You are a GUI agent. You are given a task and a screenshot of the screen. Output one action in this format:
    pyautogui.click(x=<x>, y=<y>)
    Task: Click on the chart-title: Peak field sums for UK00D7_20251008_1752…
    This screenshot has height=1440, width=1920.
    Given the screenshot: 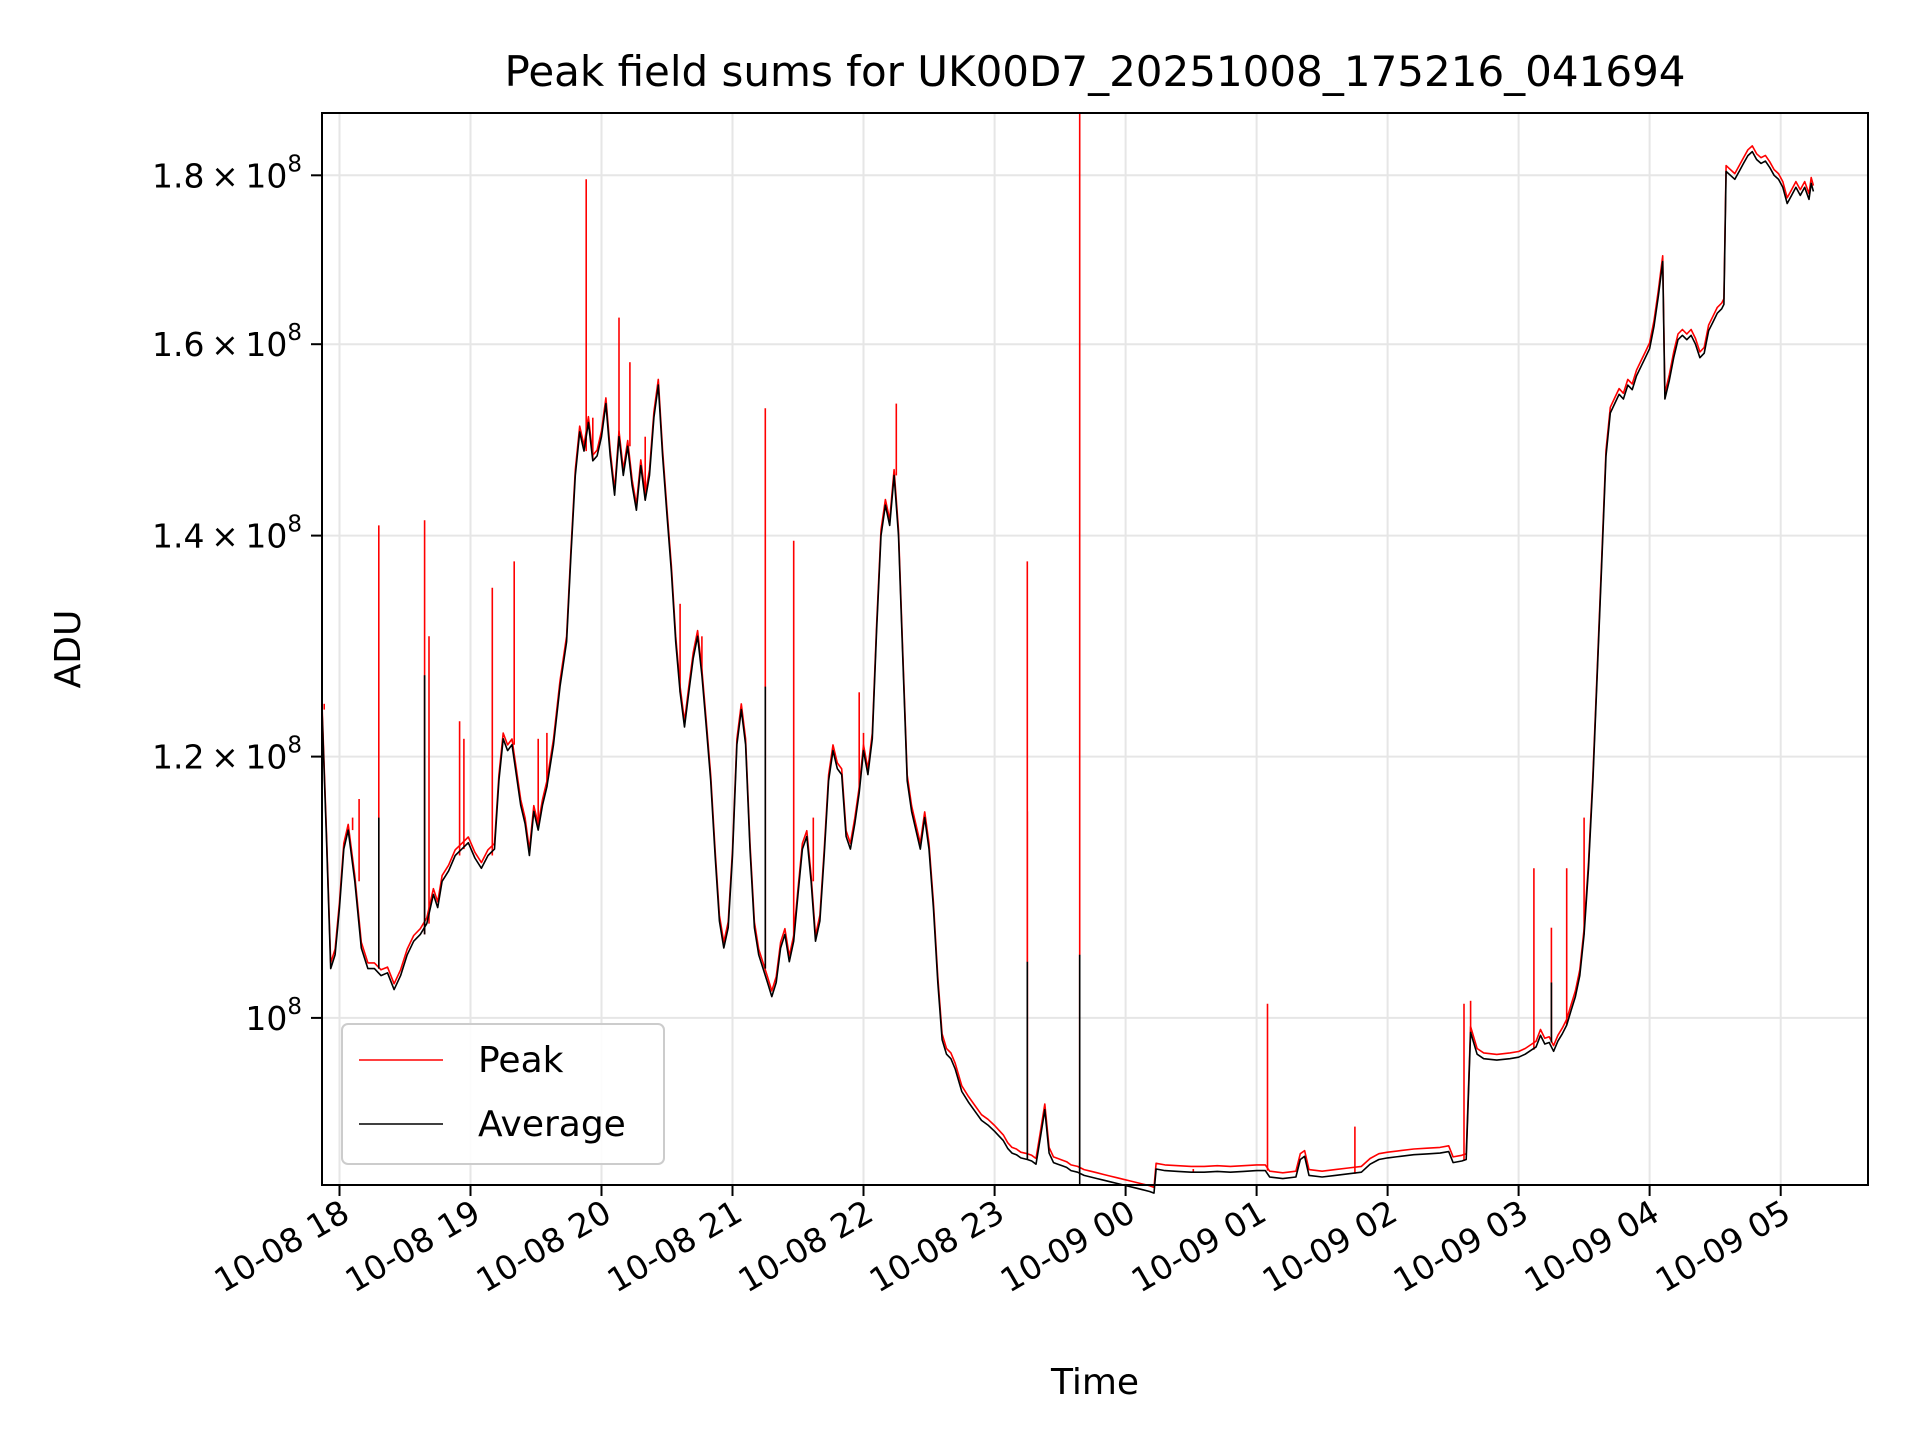 What is the action you would take?
    pyautogui.click(x=1094, y=71)
    